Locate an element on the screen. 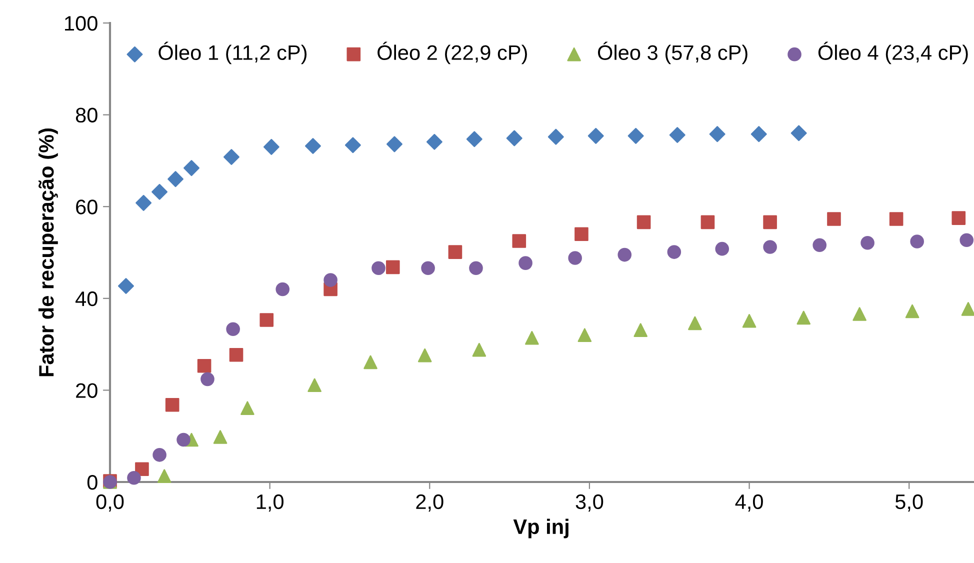  x-tick-label: 3,0 is located at coordinates (590, 503).